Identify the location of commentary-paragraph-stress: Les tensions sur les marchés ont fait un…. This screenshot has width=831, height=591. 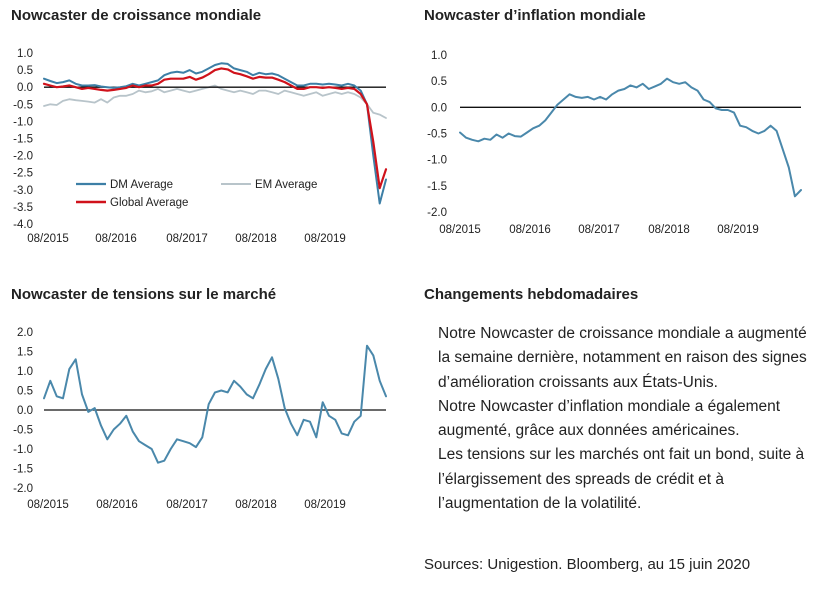
(621, 479).